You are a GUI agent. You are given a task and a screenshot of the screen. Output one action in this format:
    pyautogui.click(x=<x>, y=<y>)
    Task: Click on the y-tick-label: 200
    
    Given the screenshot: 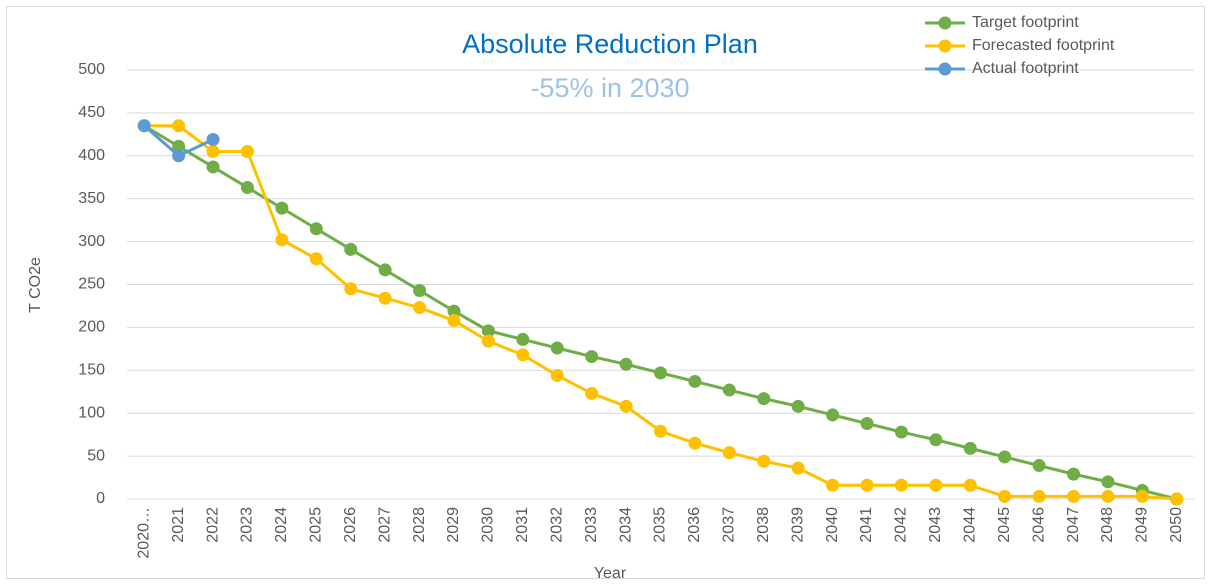 What is the action you would take?
    pyautogui.click(x=91, y=327)
    